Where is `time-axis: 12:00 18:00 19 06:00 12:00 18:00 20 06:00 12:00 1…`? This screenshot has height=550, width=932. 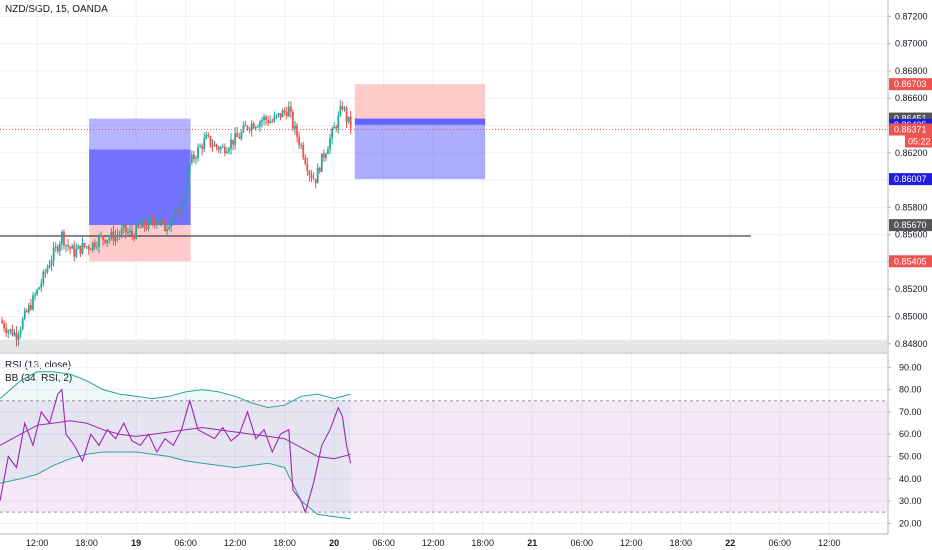
time-axis: 12:00 18:00 19 06:00 12:00 18:00 20 06:00 12:00 1… is located at coordinates (433, 543).